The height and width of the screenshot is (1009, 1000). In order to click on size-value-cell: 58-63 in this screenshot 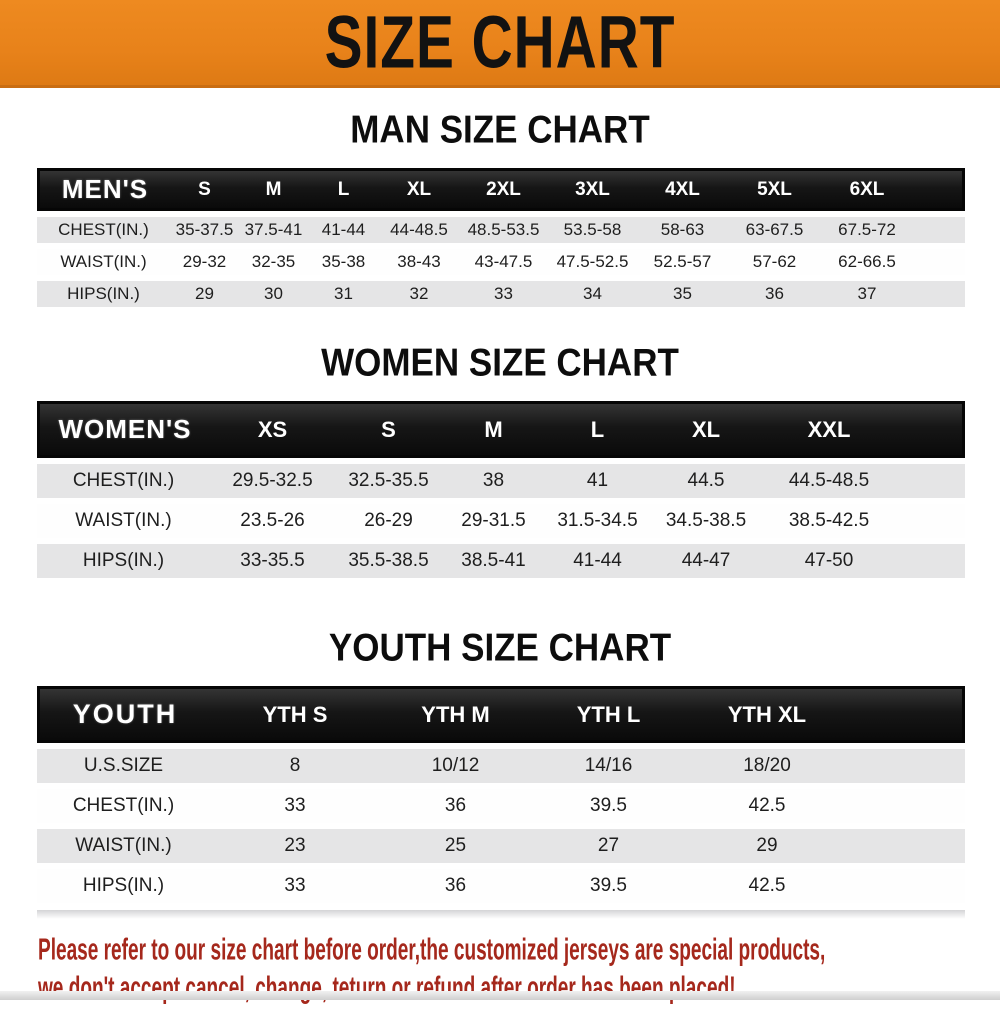, I will do `click(682, 230)`.